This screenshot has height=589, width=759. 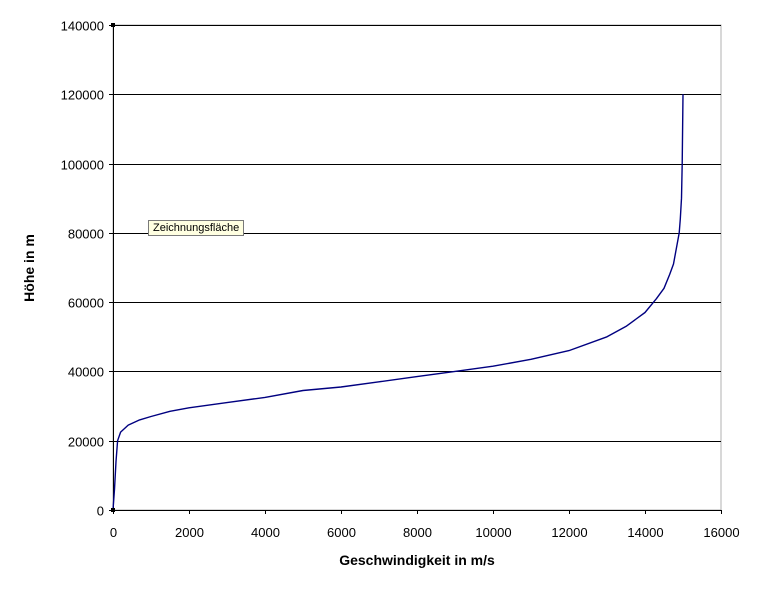 What do you see at coordinates (82, 26) in the screenshot?
I see `y-tick-label: 140000` at bounding box center [82, 26].